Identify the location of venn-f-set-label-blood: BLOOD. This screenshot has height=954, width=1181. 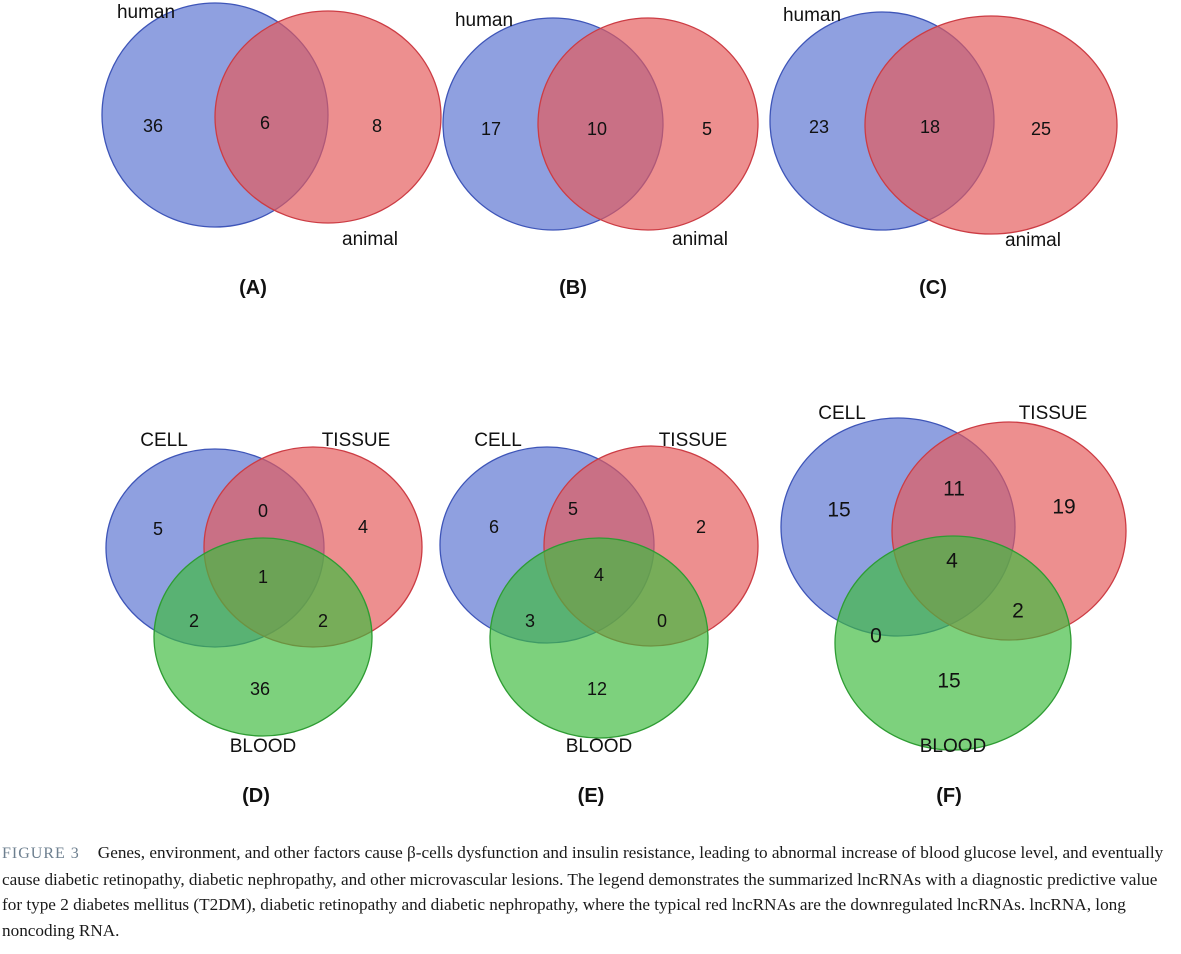
(953, 746).